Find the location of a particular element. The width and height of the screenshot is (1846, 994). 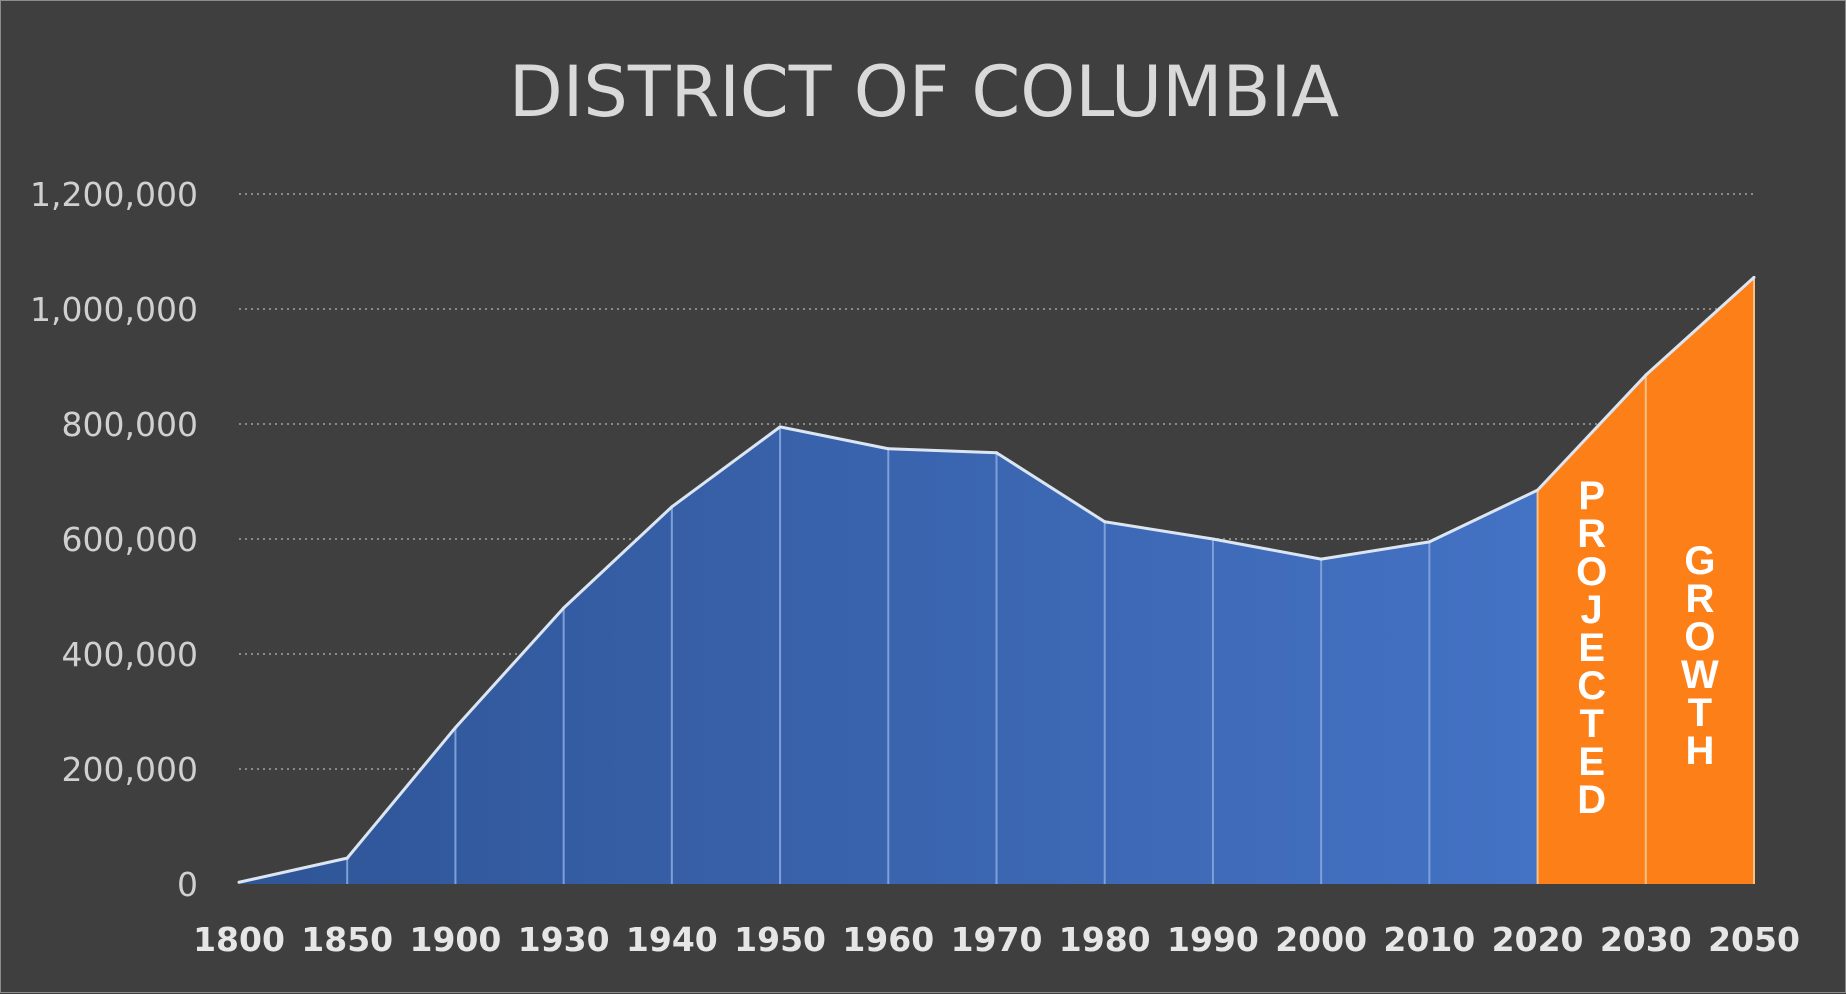

x-tick-label: 2030 is located at coordinates (1646, 939).